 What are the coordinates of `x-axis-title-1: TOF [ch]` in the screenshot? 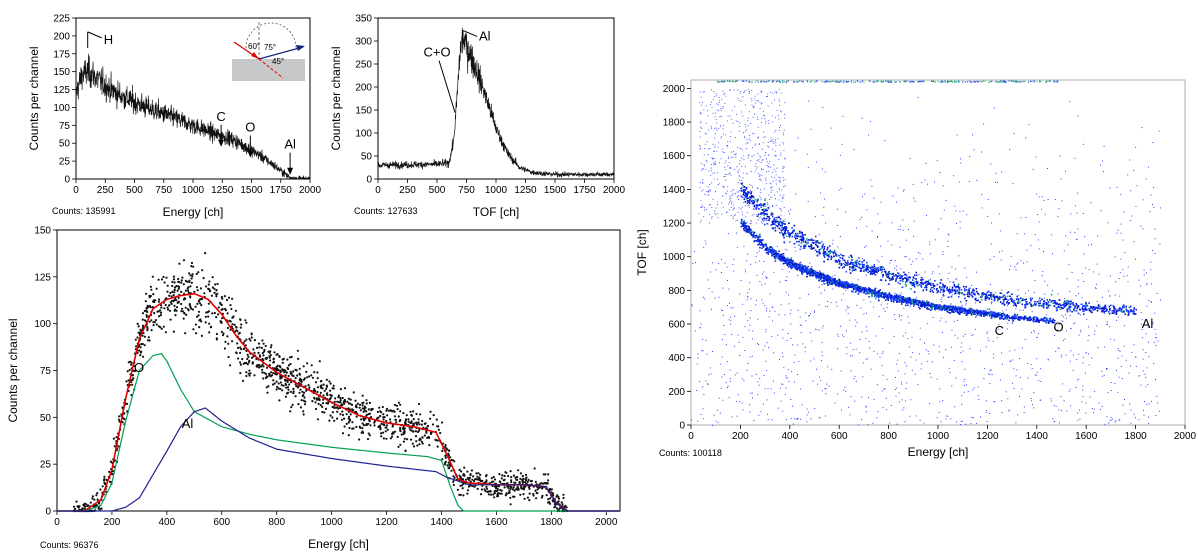 It's located at (496, 212).